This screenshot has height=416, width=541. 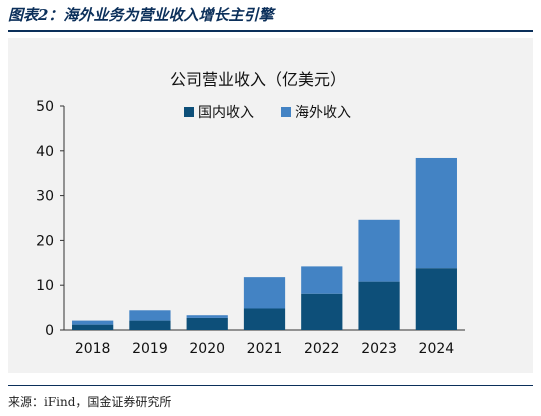 What do you see at coordinates (49, 331) in the screenshot?
I see `y-tick-label: 0` at bounding box center [49, 331].